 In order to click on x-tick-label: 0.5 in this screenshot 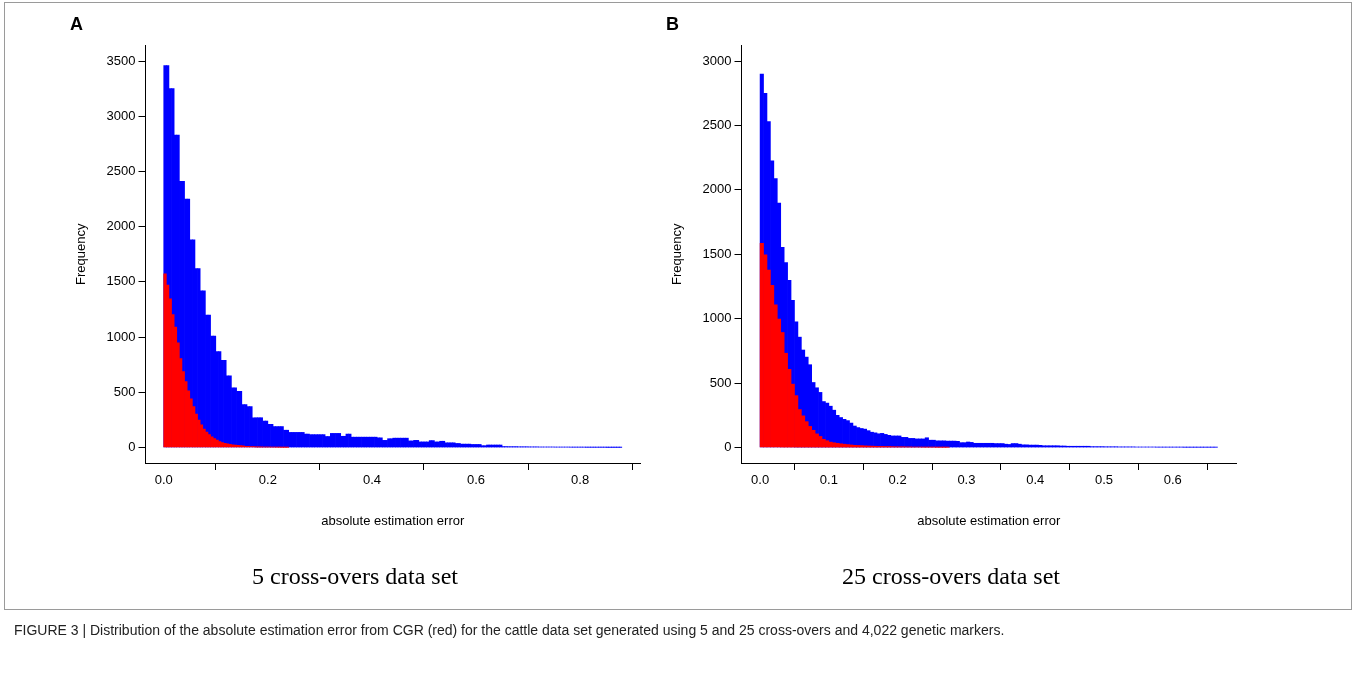, I will do `click(1103, 480)`.